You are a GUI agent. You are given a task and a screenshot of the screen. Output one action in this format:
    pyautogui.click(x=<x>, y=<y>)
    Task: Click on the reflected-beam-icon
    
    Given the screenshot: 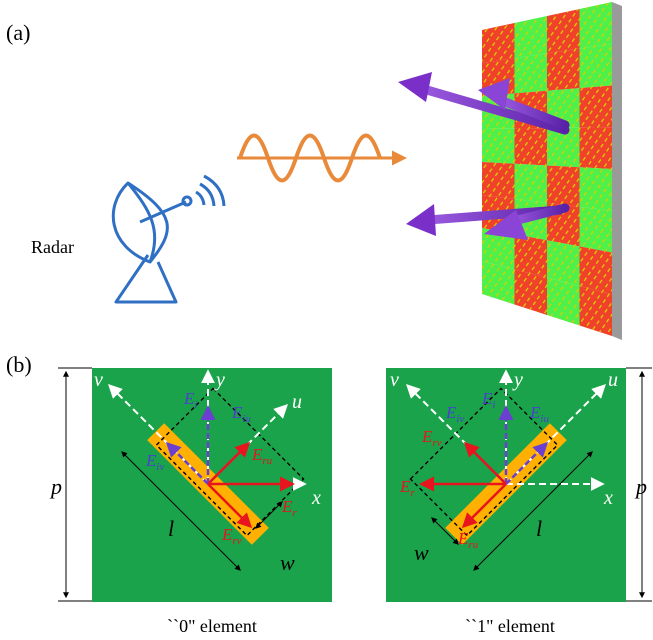 What is the action you would take?
    pyautogui.click(x=484, y=156)
    